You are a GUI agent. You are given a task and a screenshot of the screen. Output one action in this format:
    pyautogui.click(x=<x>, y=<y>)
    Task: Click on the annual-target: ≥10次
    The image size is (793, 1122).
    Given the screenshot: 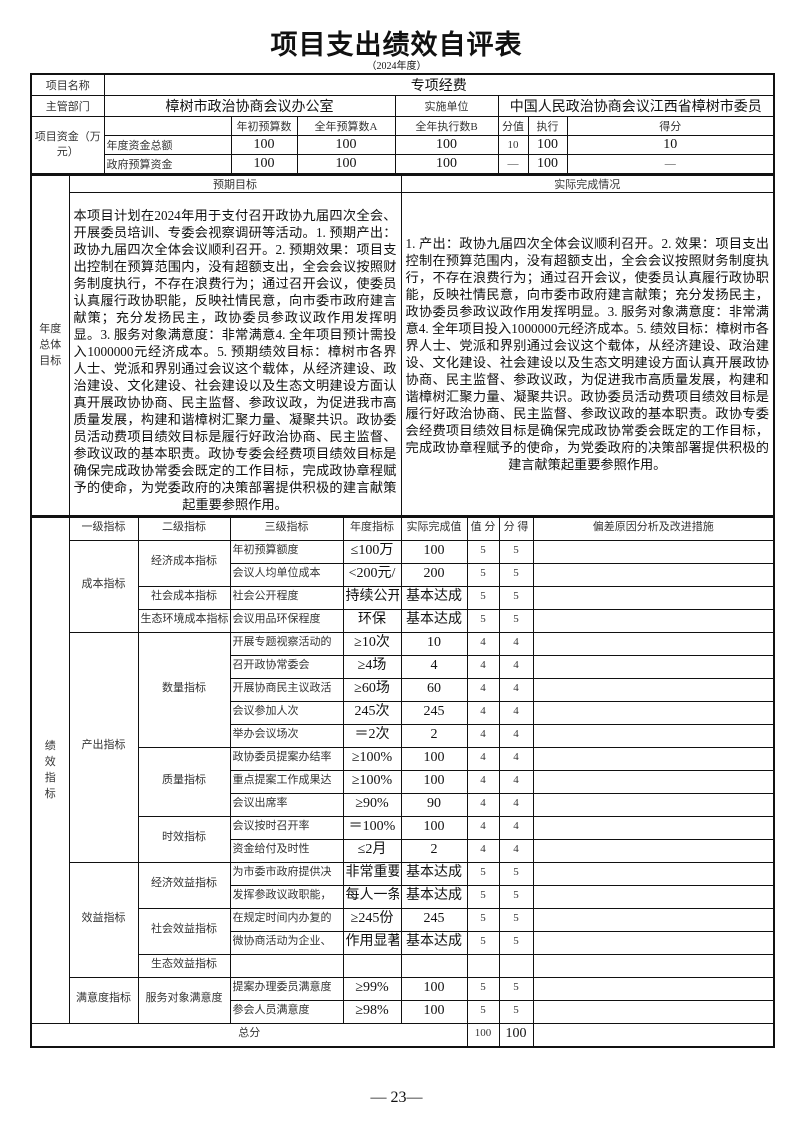 What is the action you would take?
    pyautogui.click(x=372, y=643)
    